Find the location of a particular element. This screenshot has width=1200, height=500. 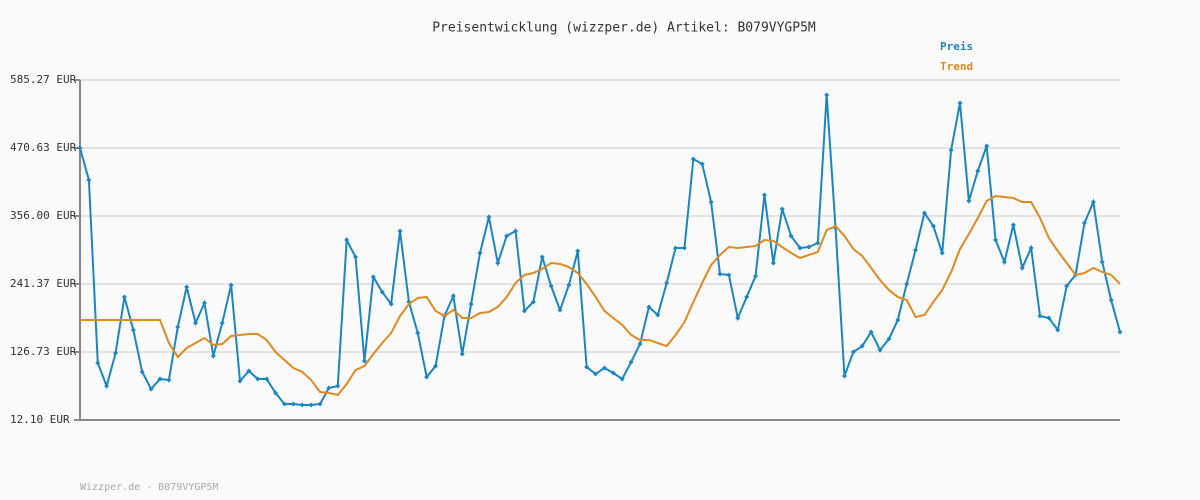

y-tick-label: 585.27 EUR is located at coordinates (43, 79).